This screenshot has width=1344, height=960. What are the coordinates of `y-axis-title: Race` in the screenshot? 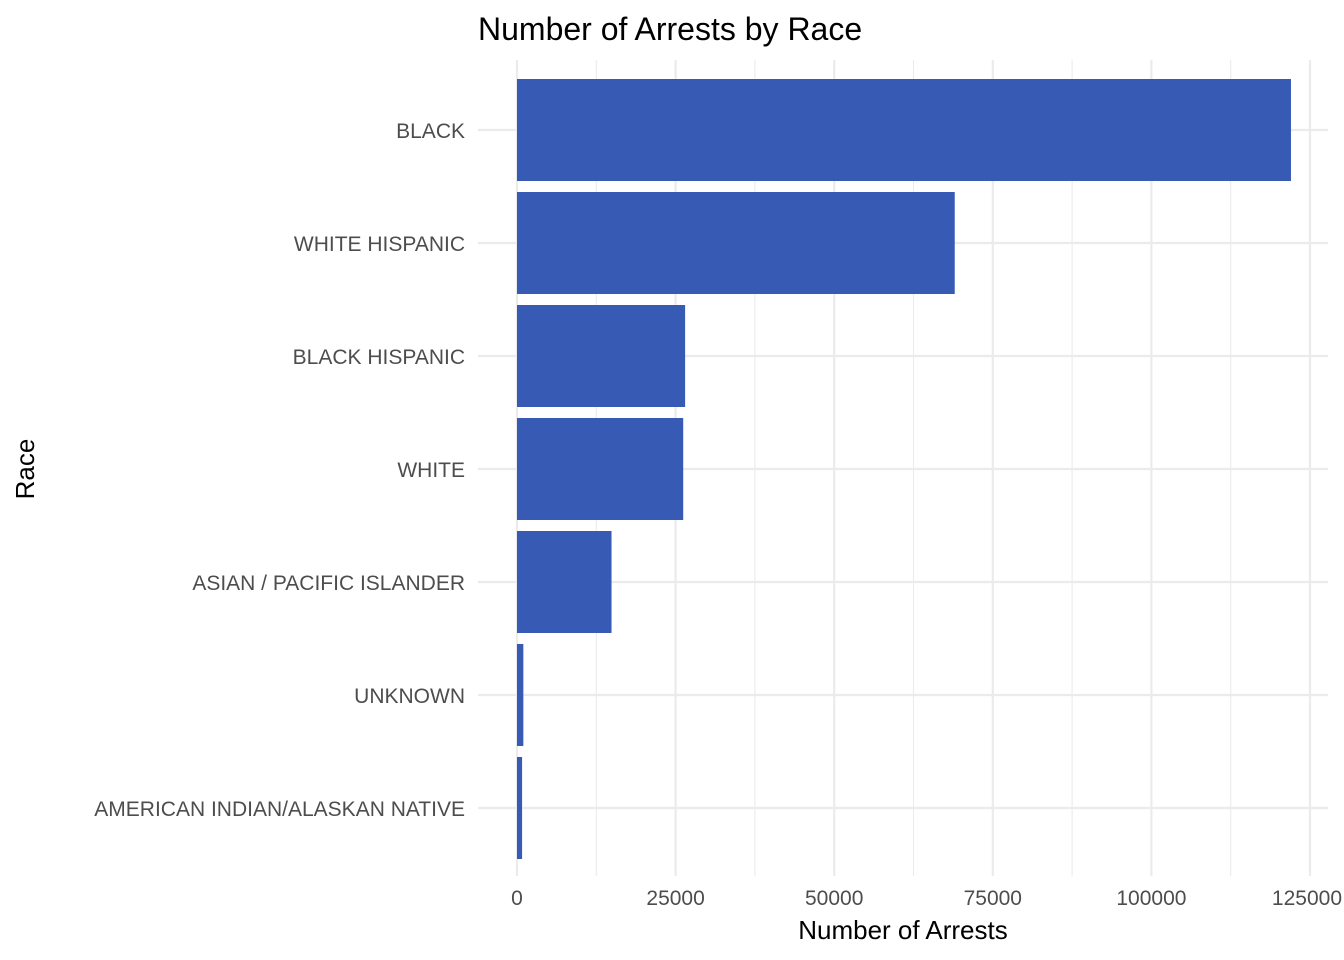 It's located at (25, 469).